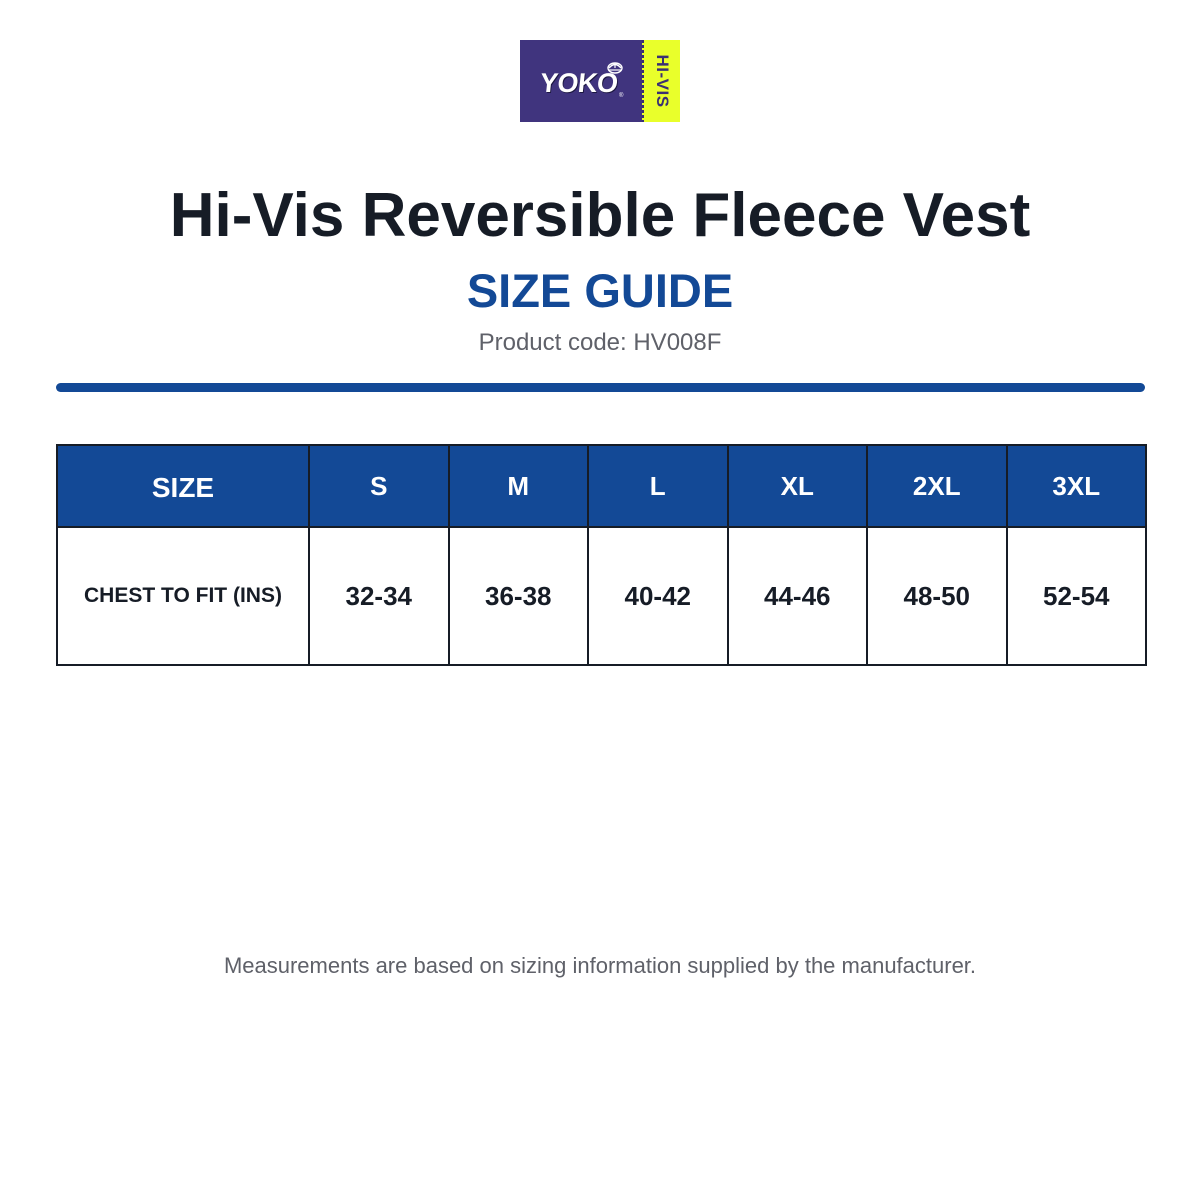  Describe the element at coordinates (183, 486) in the screenshot. I see `size-header-label: SIZE` at that location.